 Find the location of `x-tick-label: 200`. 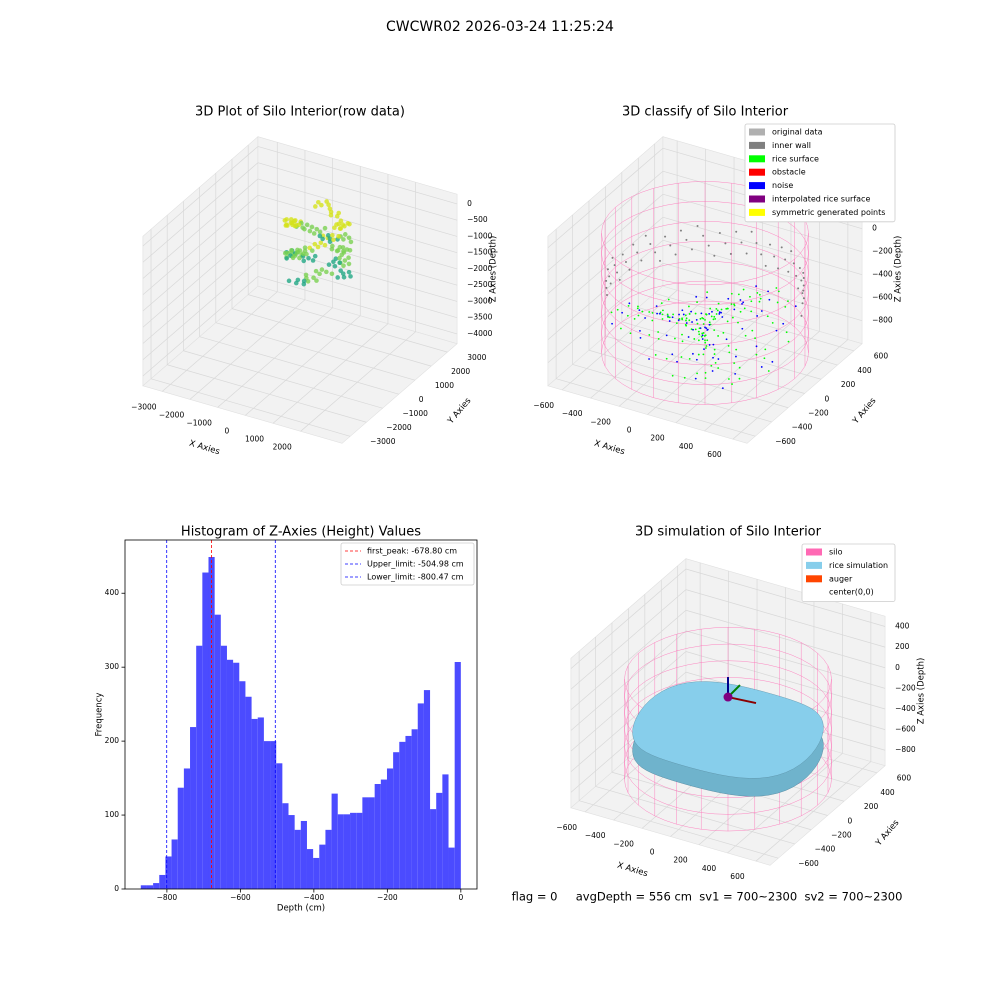

x-tick-label: 200 is located at coordinates (657, 438).